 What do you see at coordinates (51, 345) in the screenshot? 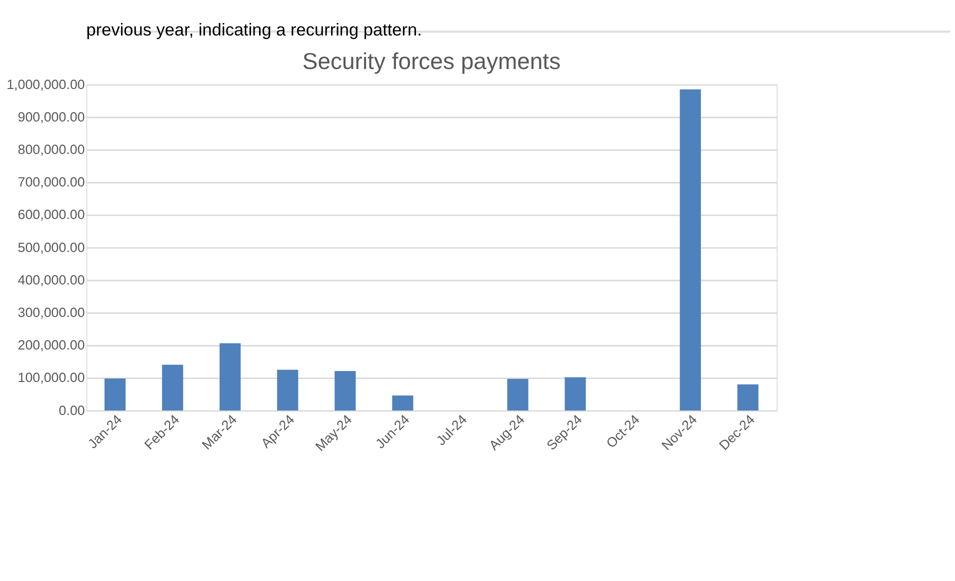
I see `y-tick-label: 200,000.00` at bounding box center [51, 345].